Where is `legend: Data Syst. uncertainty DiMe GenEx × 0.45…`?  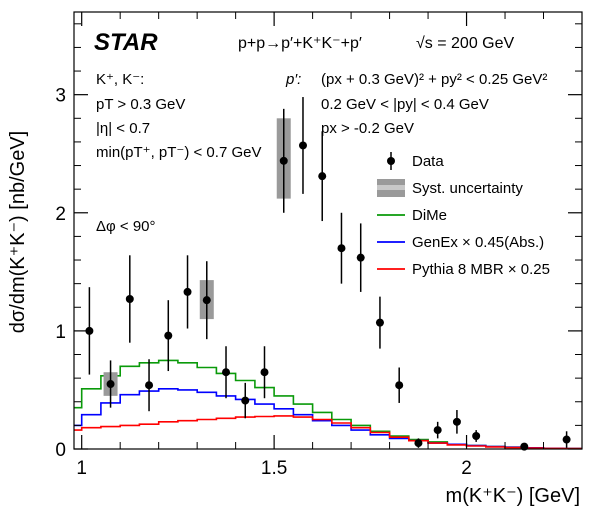 legend: Data Syst. uncertainty DiMe GenEx × 0.45… is located at coordinates (463, 215).